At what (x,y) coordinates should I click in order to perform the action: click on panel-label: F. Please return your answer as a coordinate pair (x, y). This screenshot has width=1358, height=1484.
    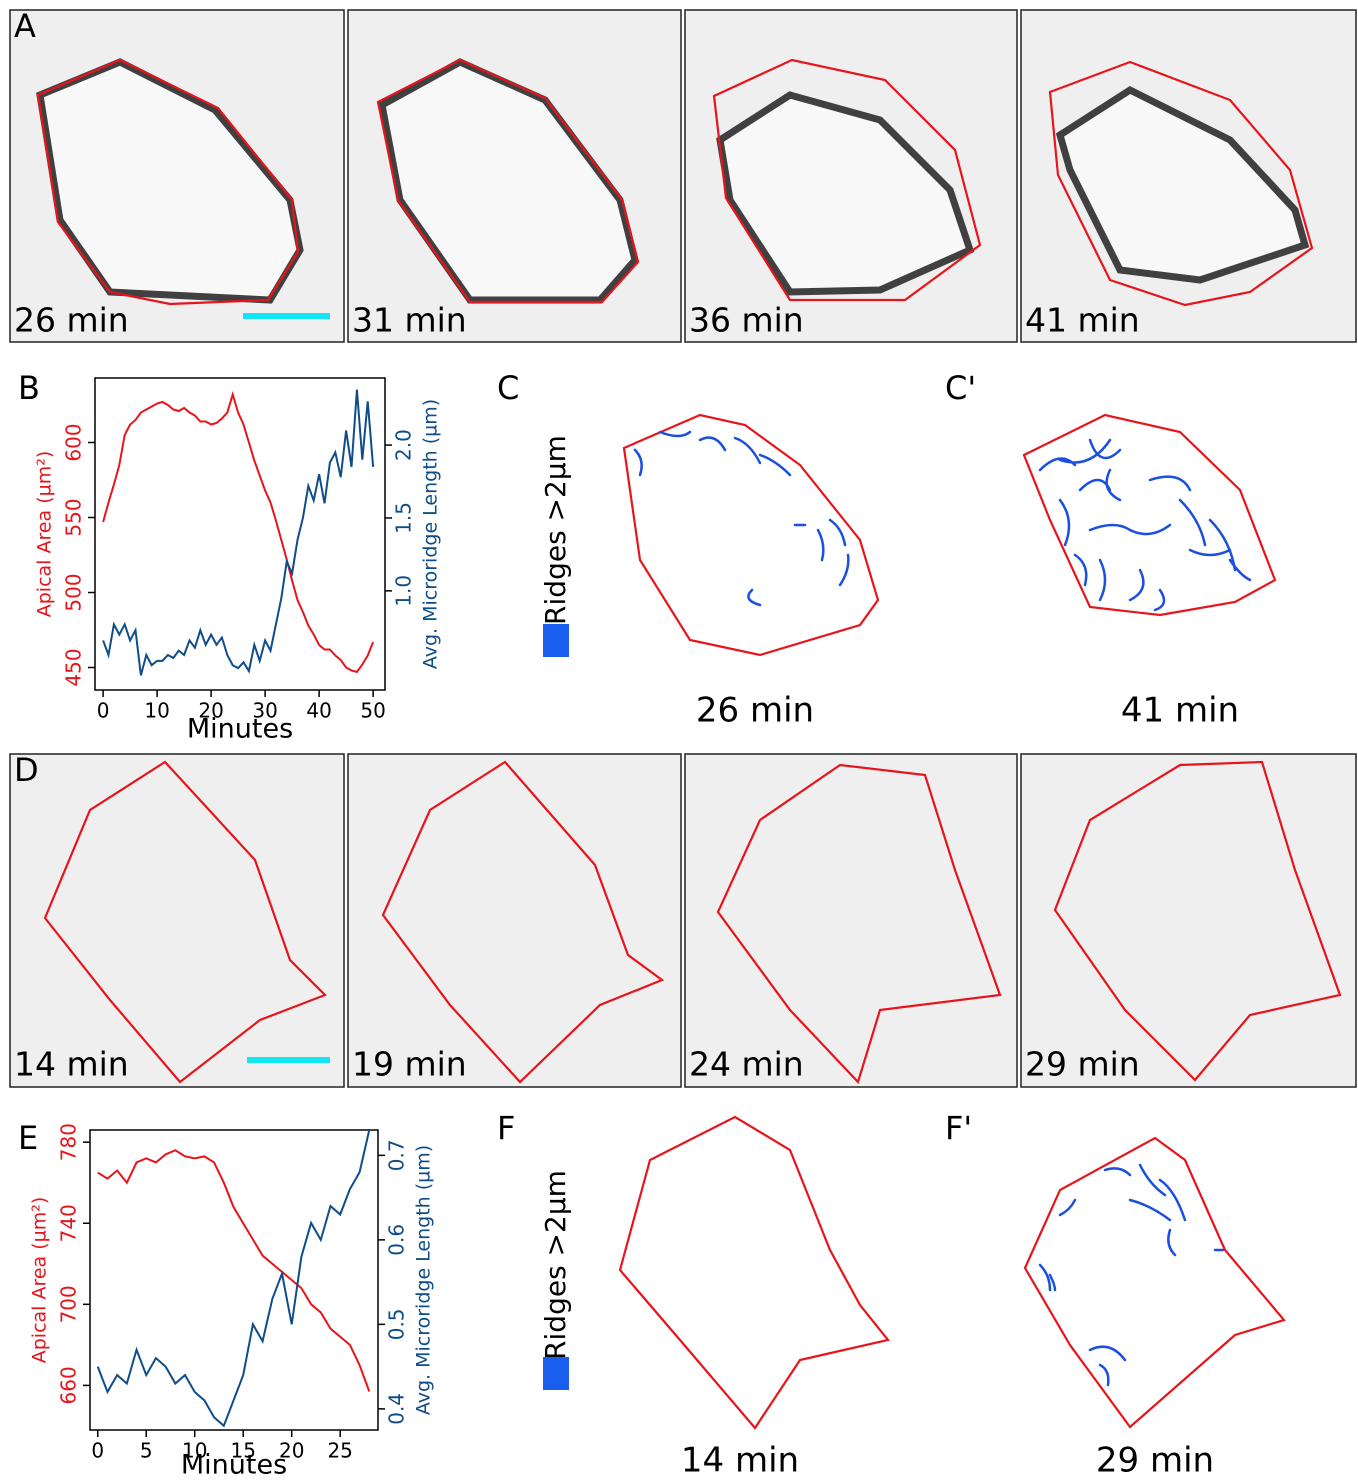
    Looking at the image, I should click on (506, 1128).